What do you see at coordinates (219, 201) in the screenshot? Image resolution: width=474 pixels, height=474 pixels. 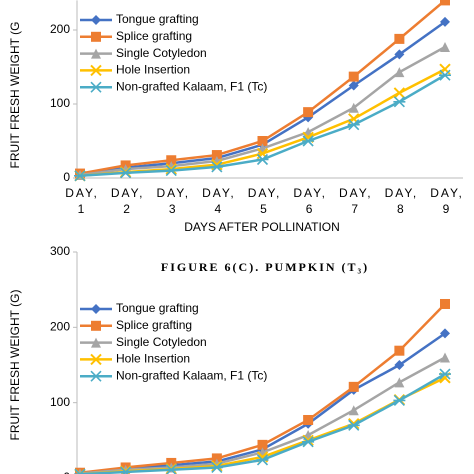 I see `x-tick-label: DAY, 4` at bounding box center [219, 201].